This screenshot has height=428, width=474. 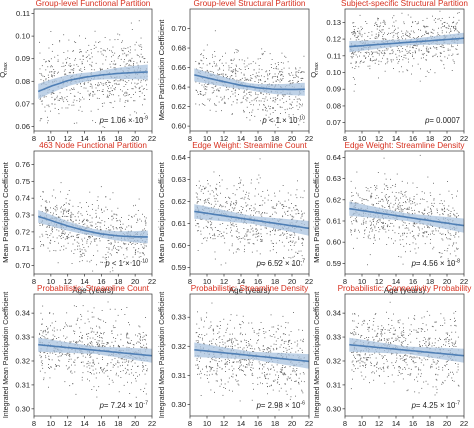 I want to click on y-tick-label: 0.60, so click(x=178, y=126).